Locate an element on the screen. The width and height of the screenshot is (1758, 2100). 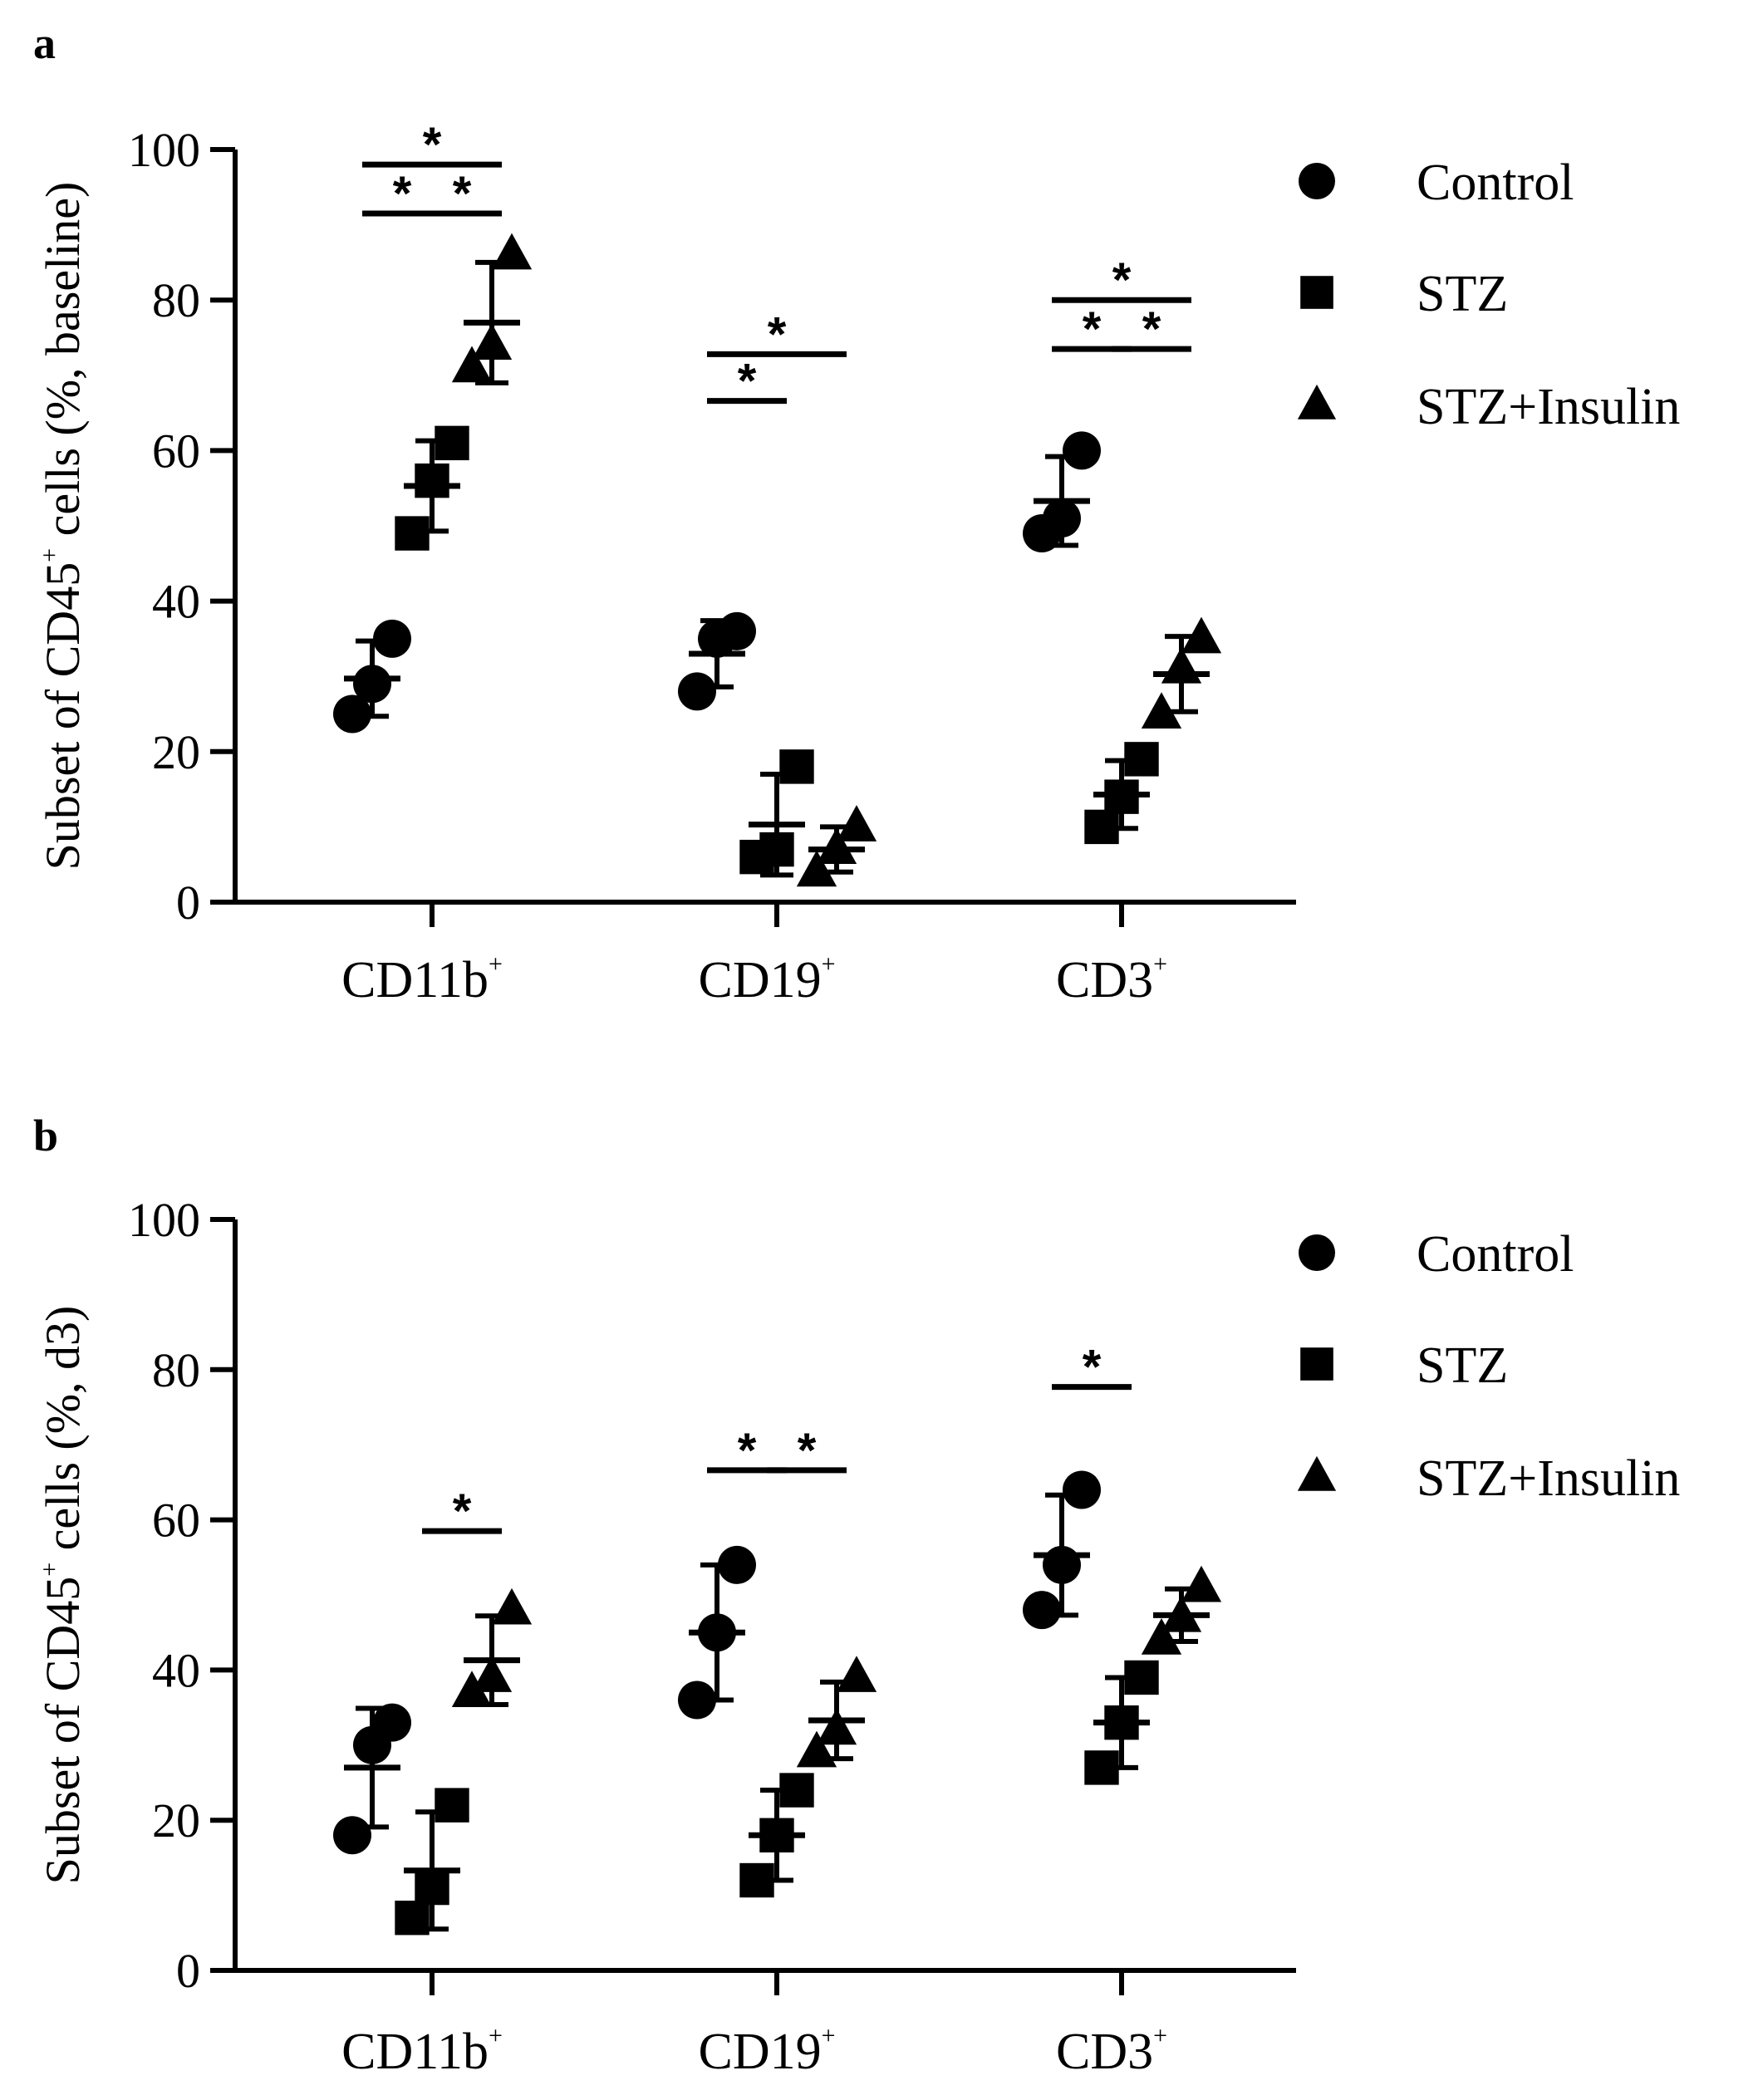
y-axis-title: Subset of CD45+ cells (%, baseline) is located at coordinates (63, 526).